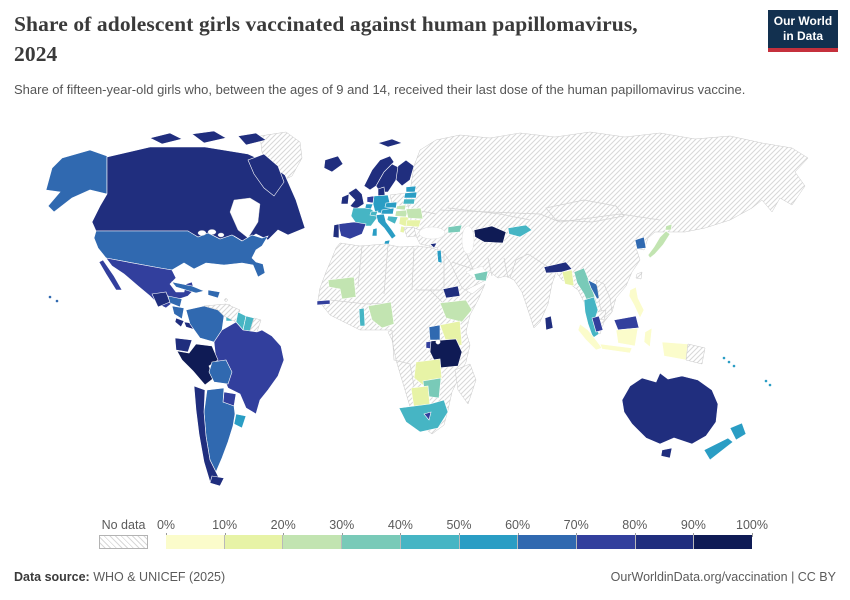 The image size is (850, 600). I want to click on country-greece, so click(410, 232).